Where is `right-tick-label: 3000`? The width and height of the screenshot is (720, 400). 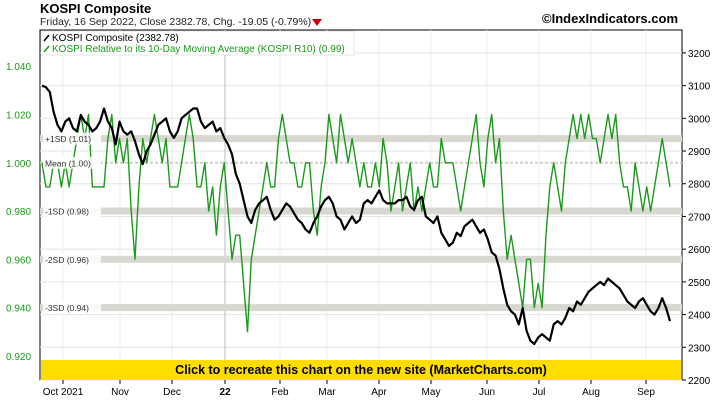 right-tick-label: 3000 is located at coordinates (699, 119).